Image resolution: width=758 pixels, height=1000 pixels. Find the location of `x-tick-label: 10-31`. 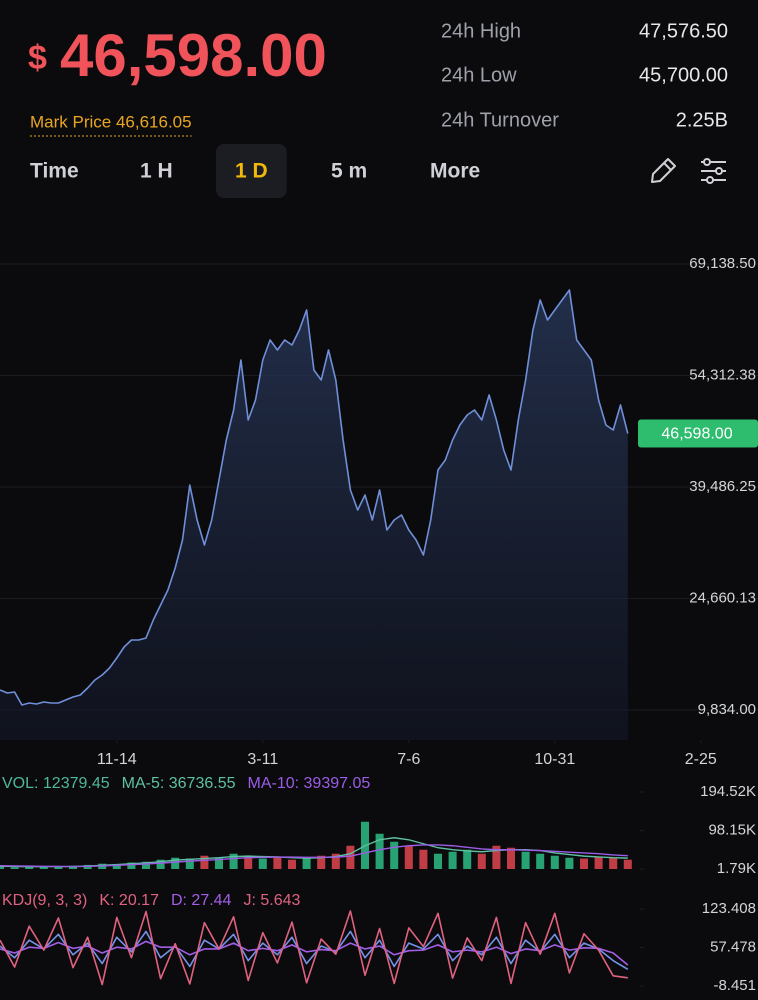

x-tick-label: 10-31 is located at coordinates (554, 759).